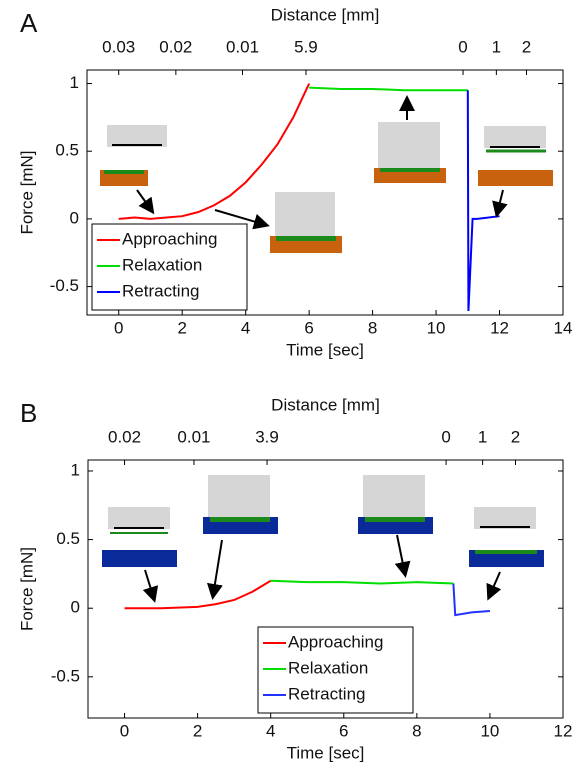  What do you see at coordinates (29, 23) in the screenshot?
I see `panel-label: A` at bounding box center [29, 23].